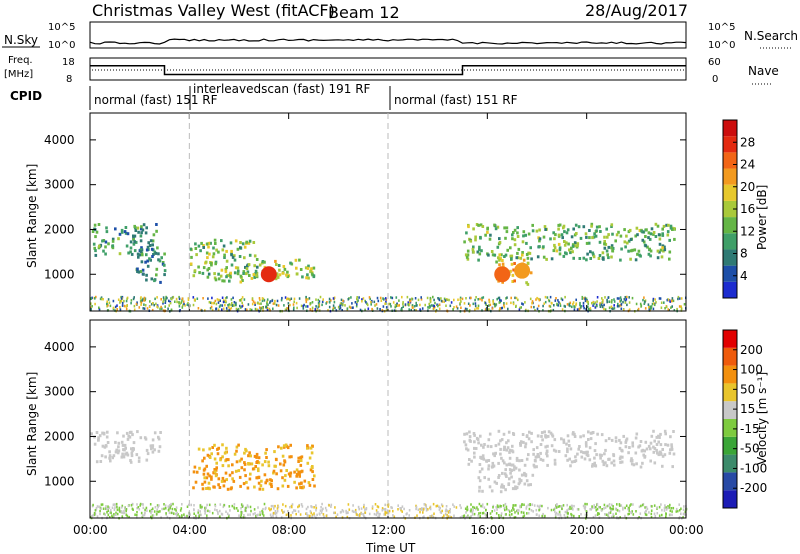  I want to click on freq-tick-top: 18, so click(68, 62).